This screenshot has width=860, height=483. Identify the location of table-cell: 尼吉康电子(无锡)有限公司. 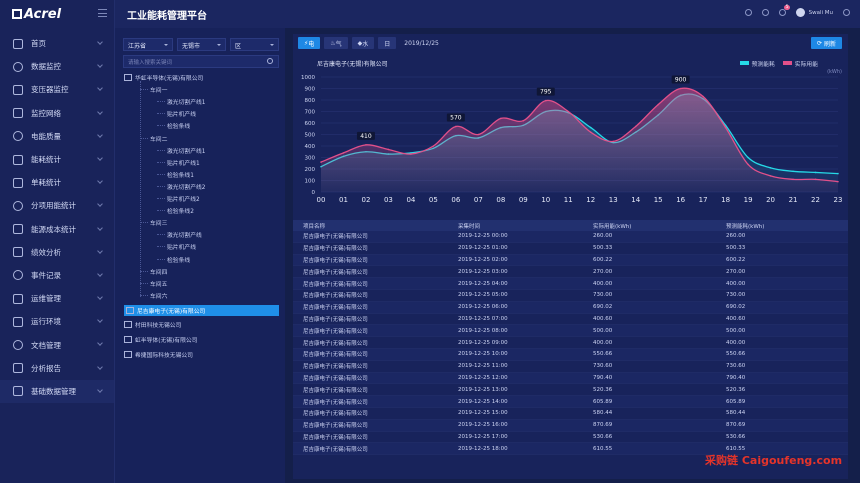
(335, 449).